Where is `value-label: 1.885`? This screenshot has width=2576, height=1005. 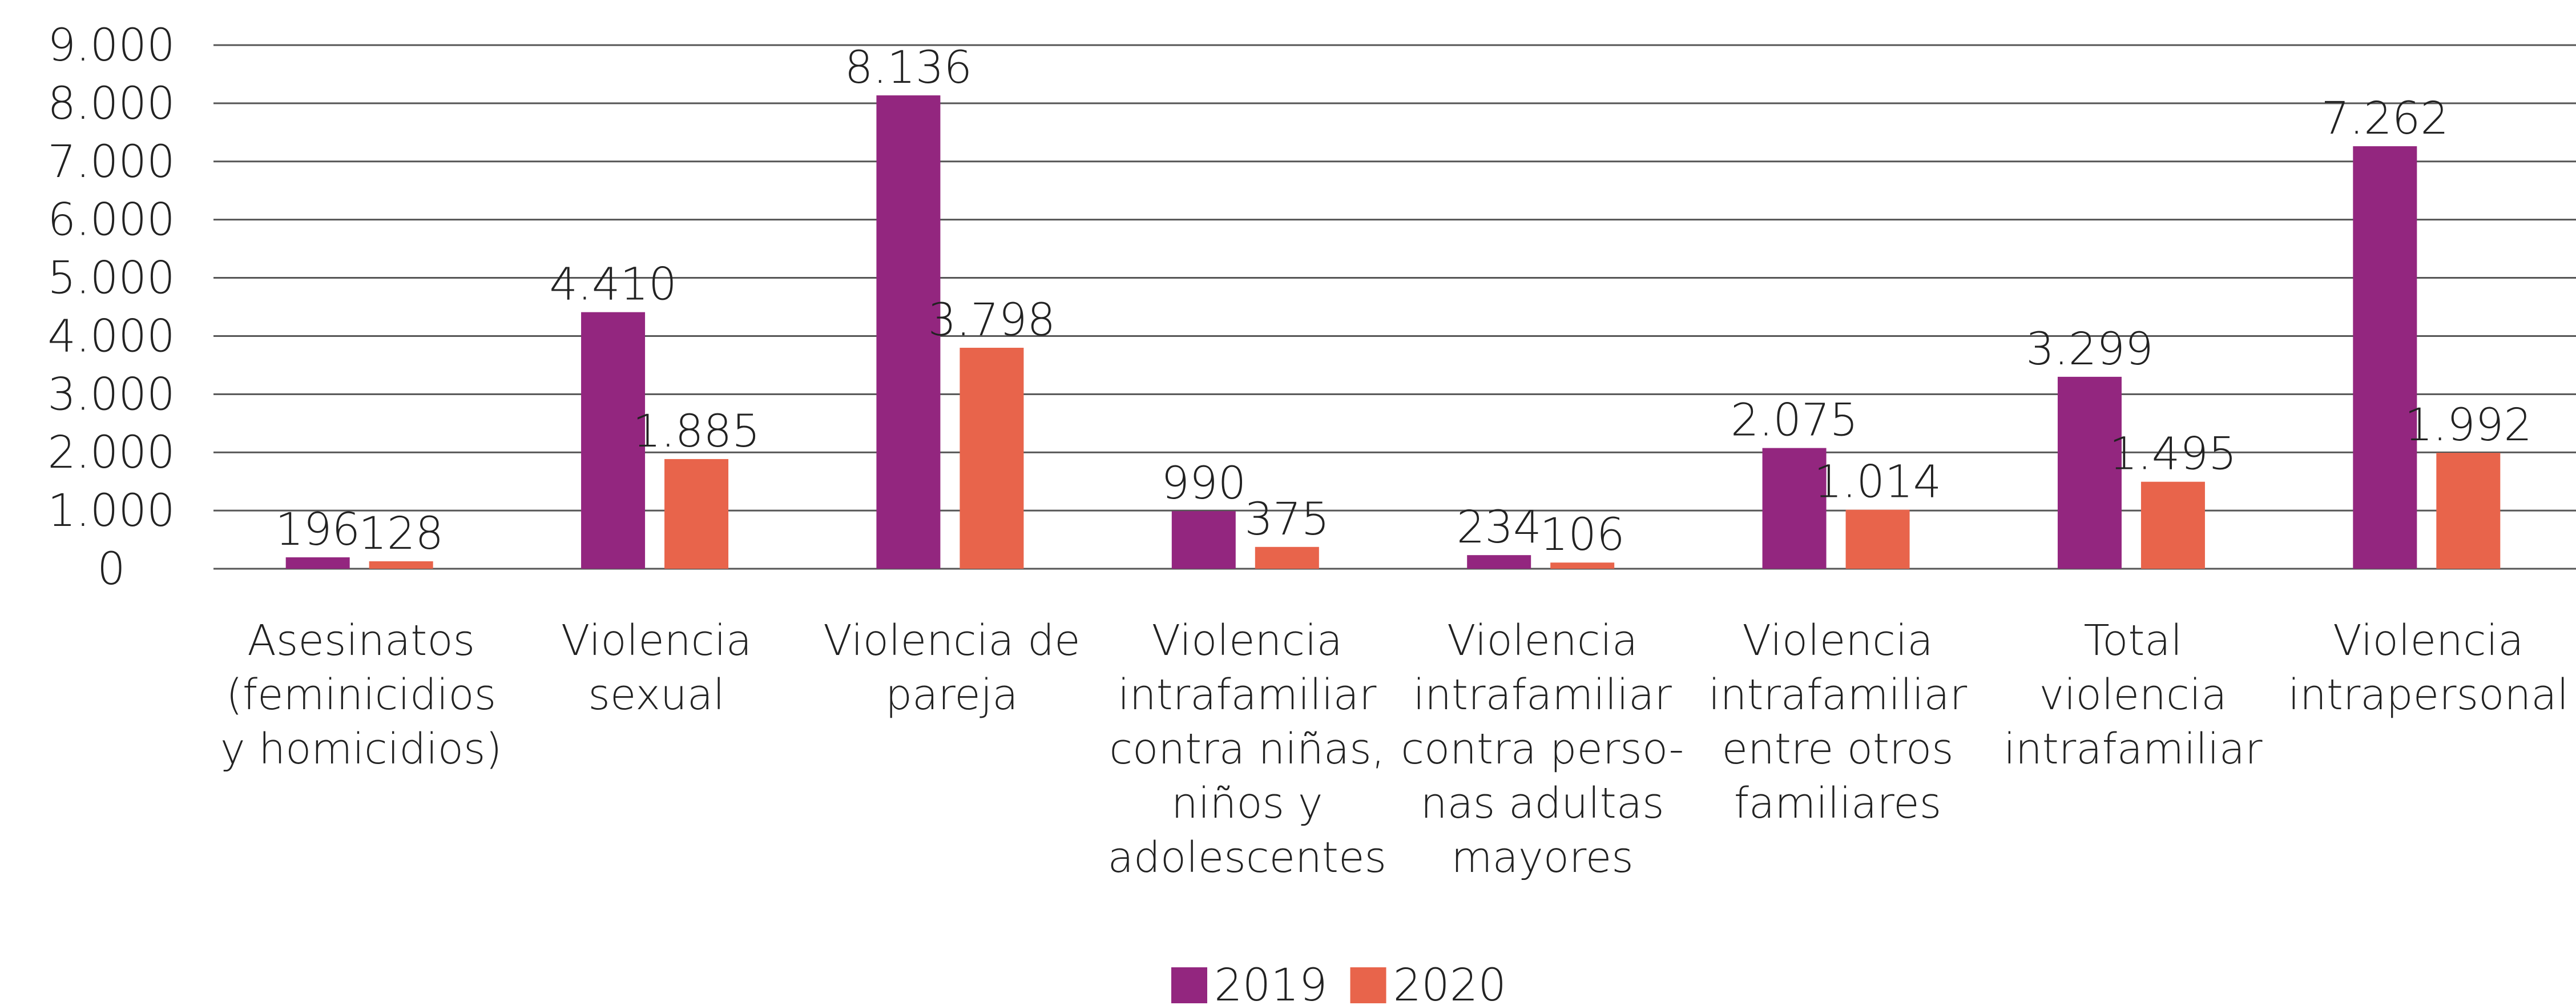
value-label: 1.885 is located at coordinates (696, 432).